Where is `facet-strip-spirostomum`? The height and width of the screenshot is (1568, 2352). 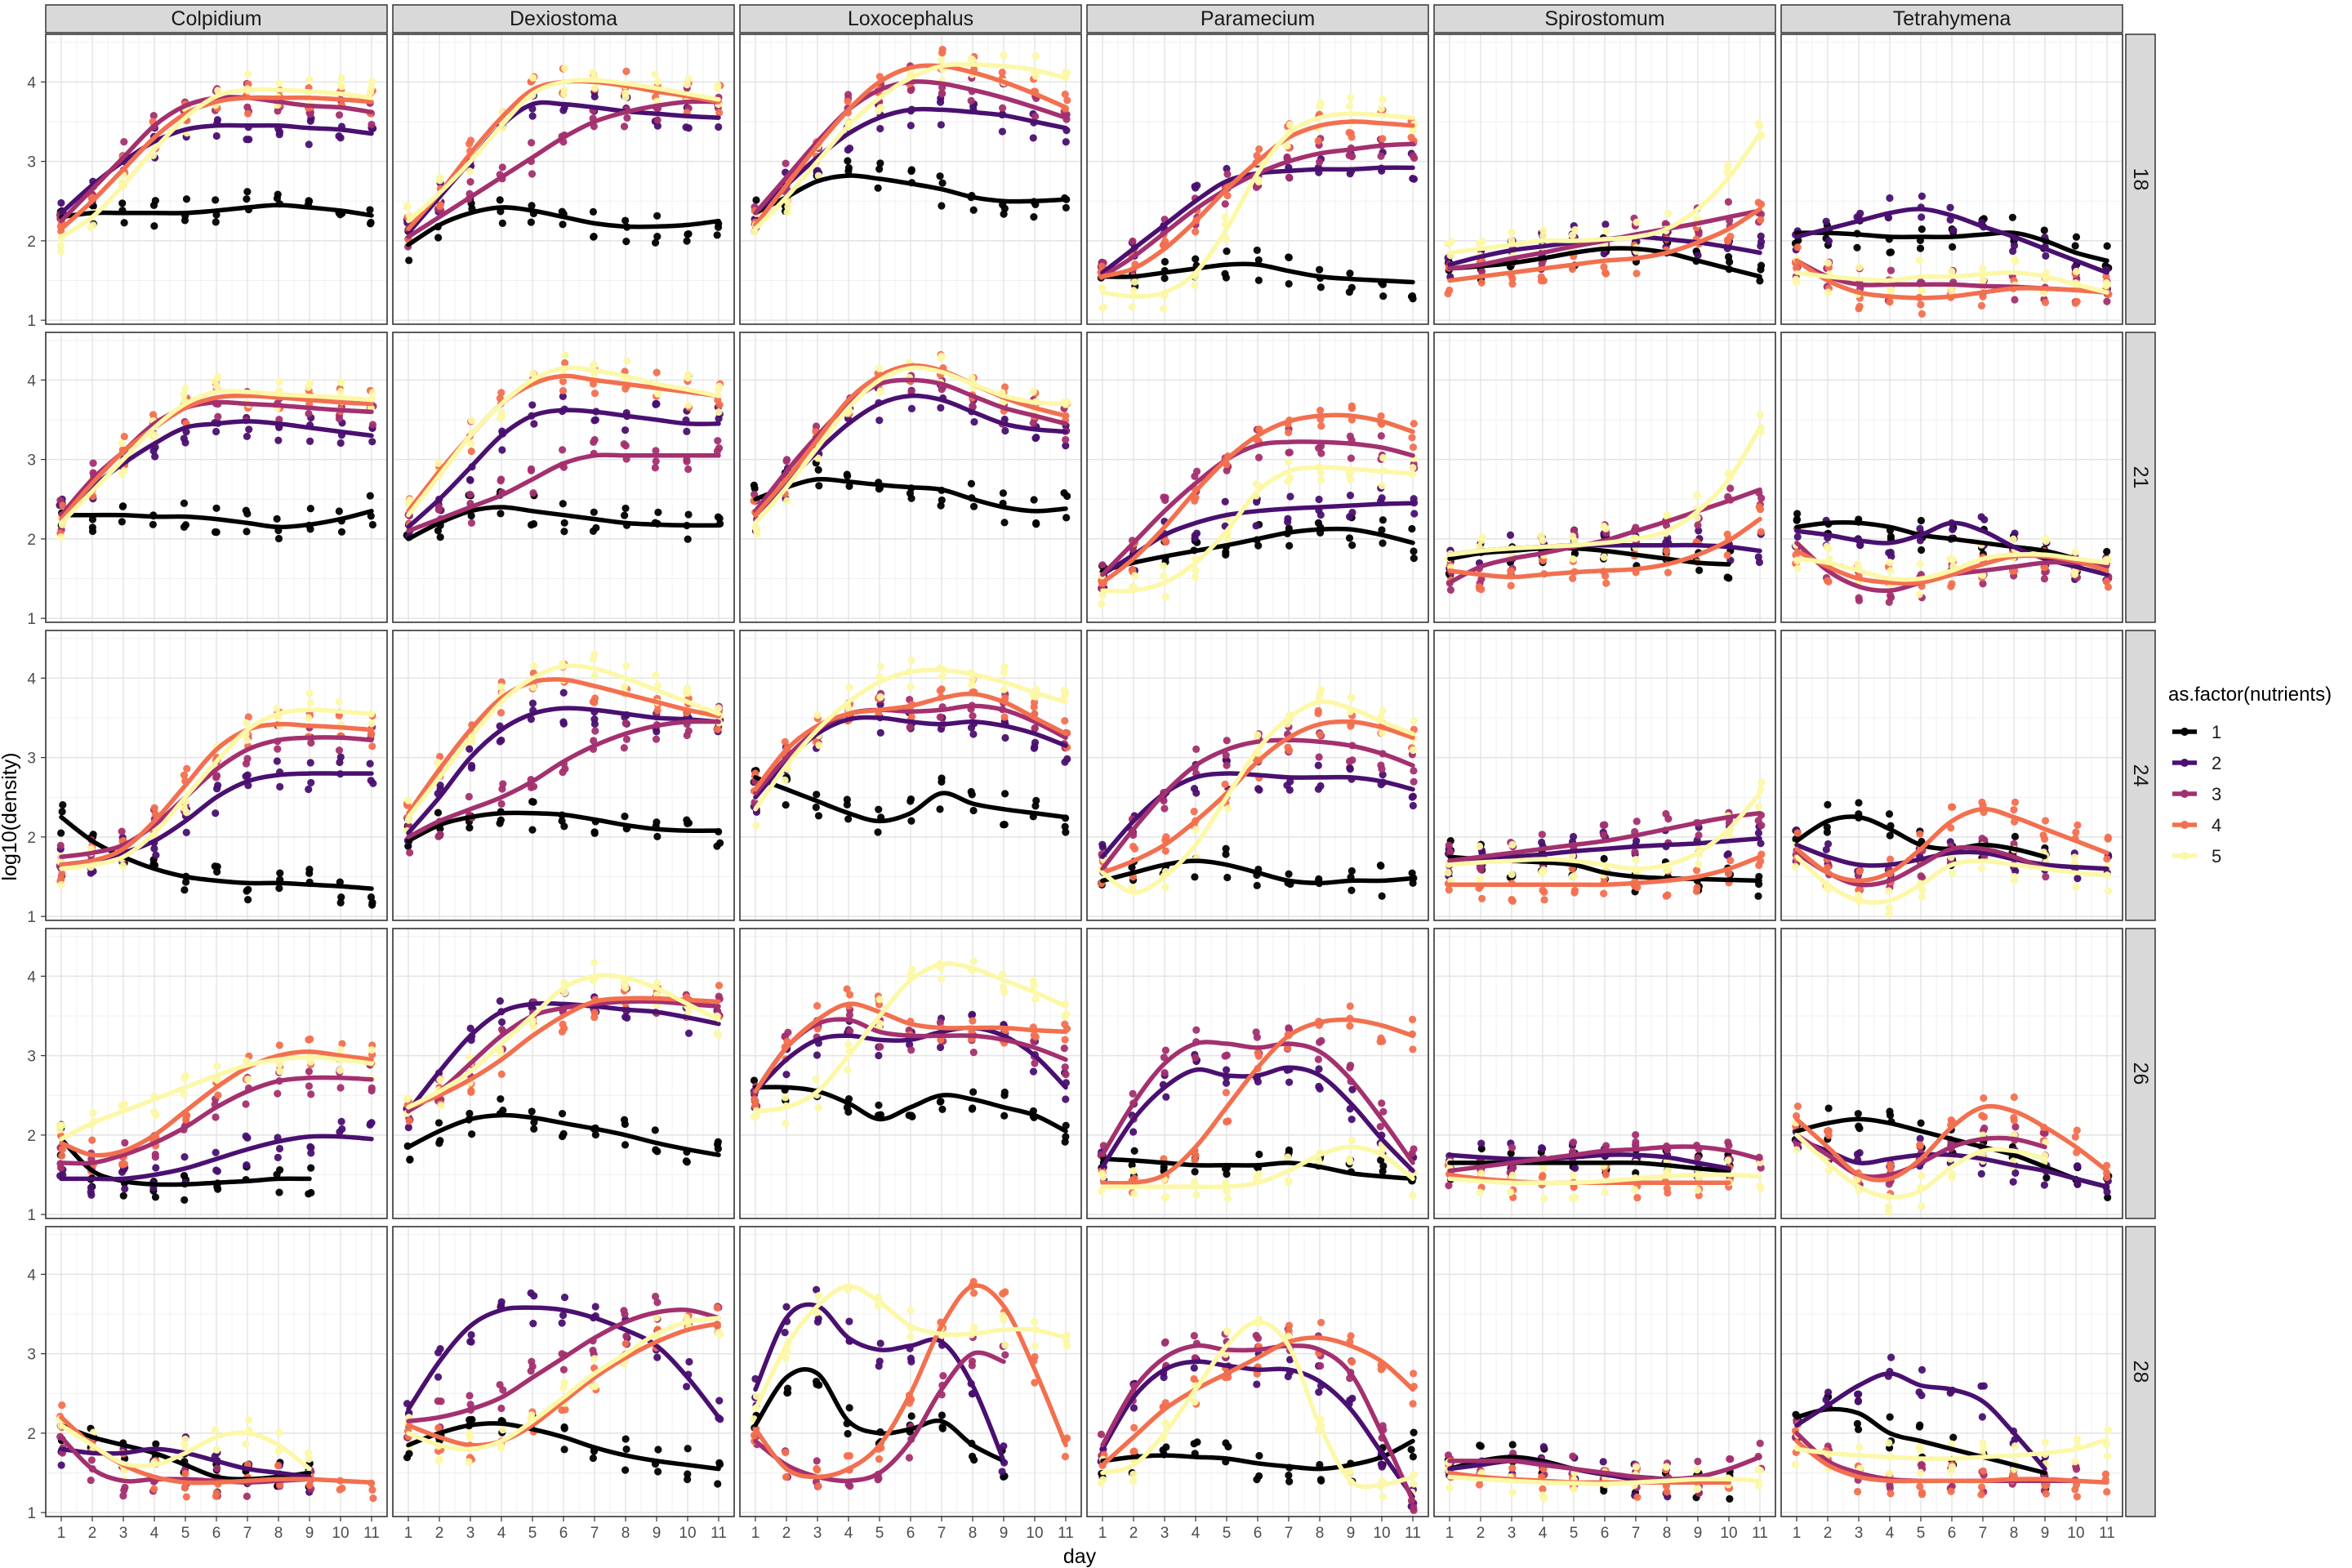 facet-strip-spirostomum is located at coordinates (1604, 18).